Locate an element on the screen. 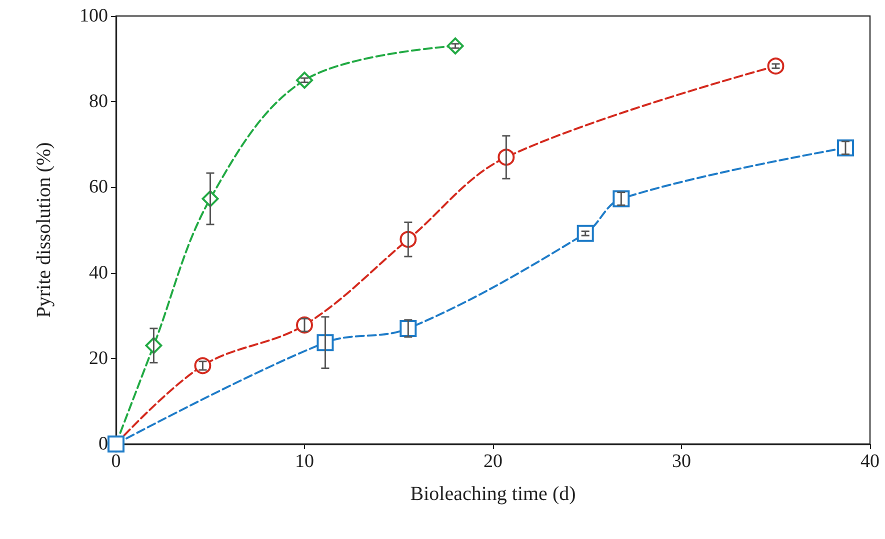 This screenshot has width=885, height=539. x-tick-label: 20 is located at coordinates (493, 461).